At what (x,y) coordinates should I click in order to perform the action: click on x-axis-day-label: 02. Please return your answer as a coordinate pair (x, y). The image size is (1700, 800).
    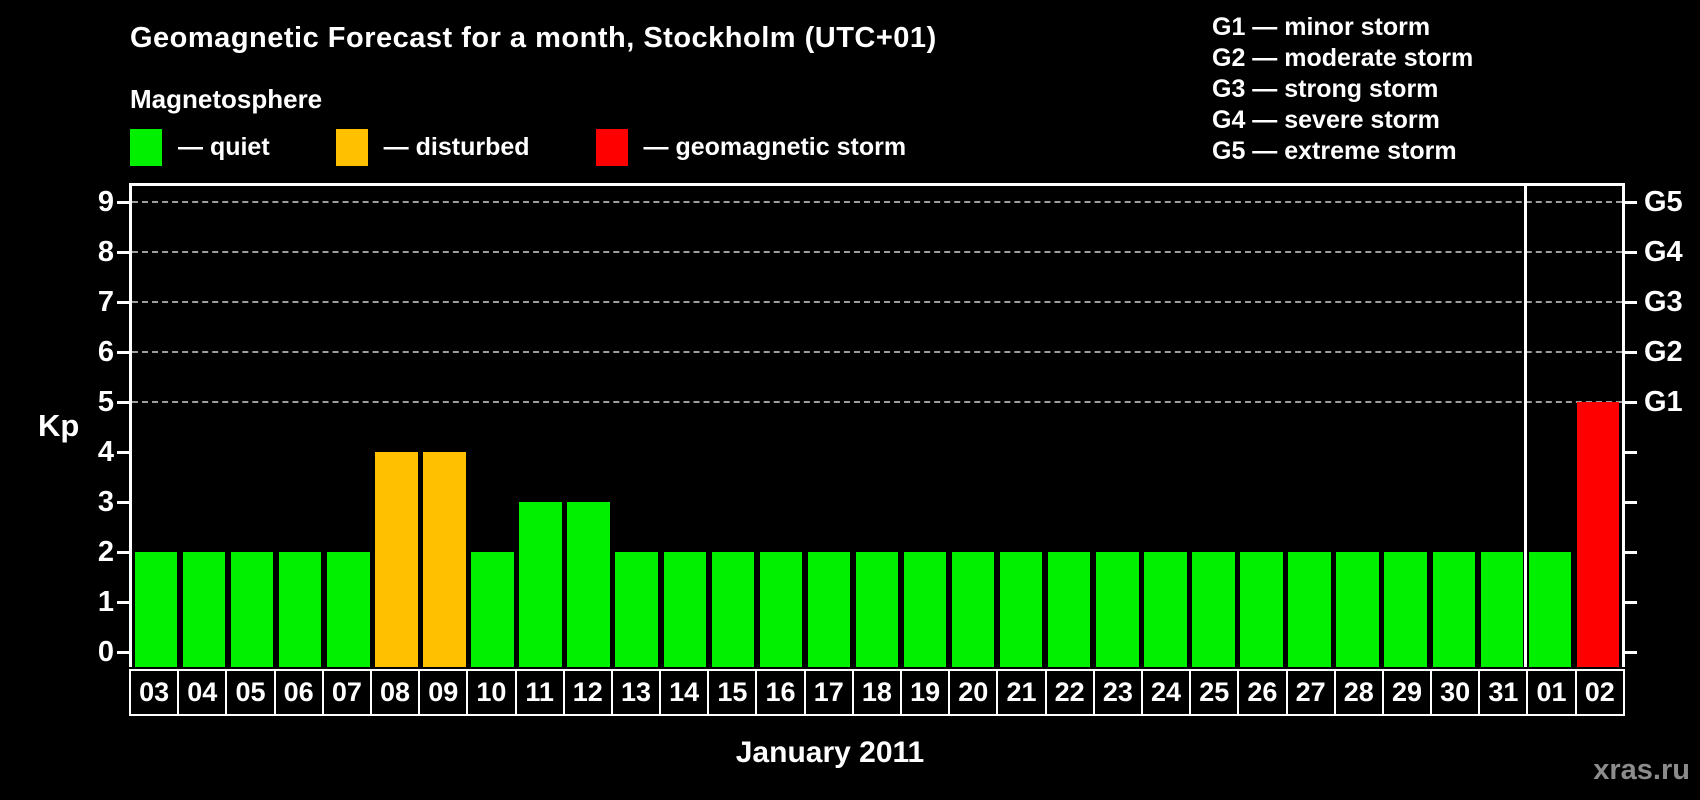
    Looking at the image, I should click on (1599, 692).